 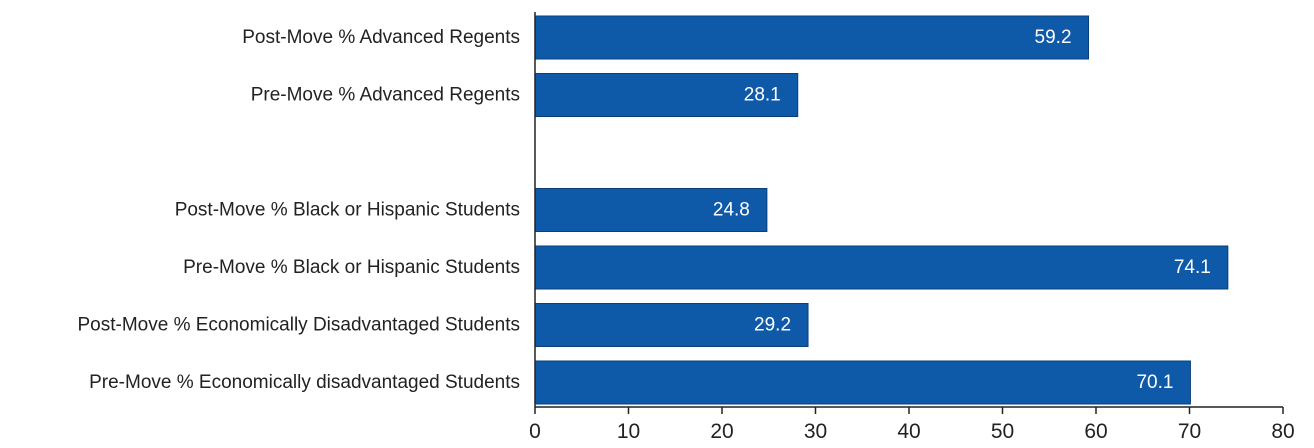 What do you see at coordinates (385, 95) in the screenshot?
I see `category-label-pre-move-pct-advanced-regents: Pre-Move % Advanced Regents` at bounding box center [385, 95].